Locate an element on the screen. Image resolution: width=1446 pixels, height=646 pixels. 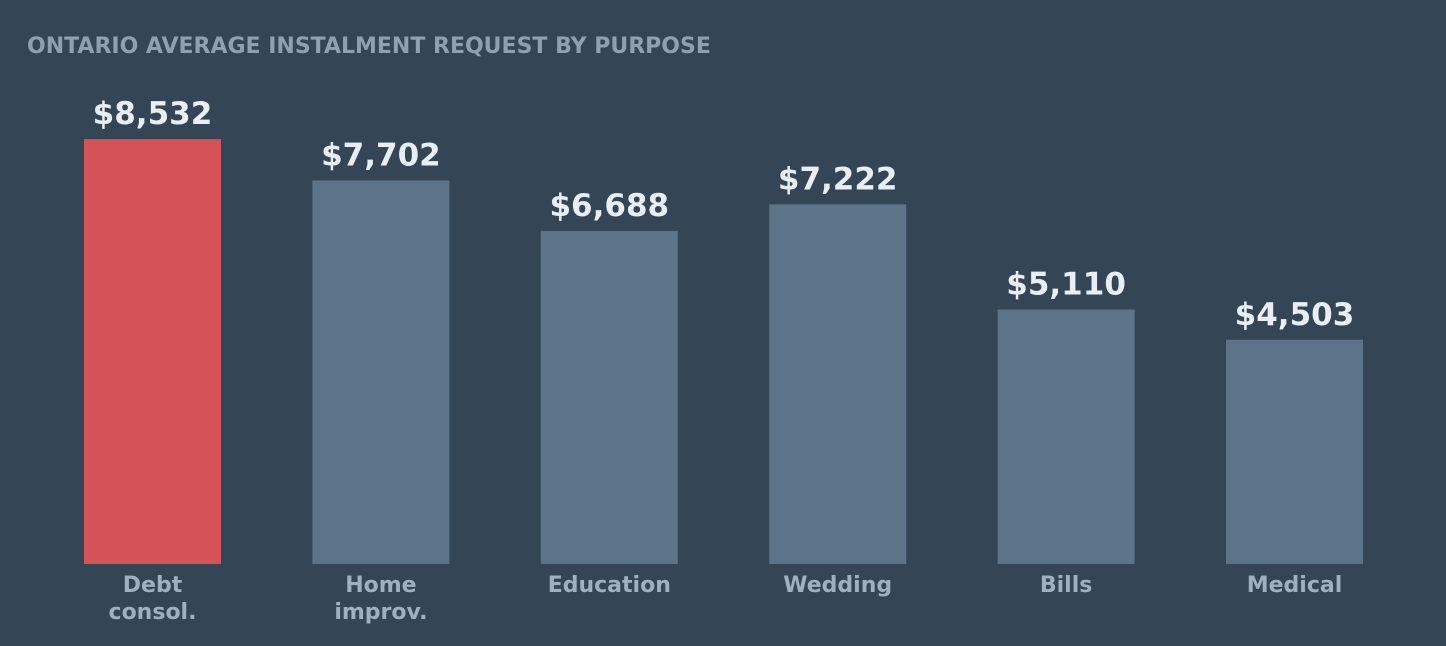
x-tick-label: Home improv. is located at coordinates (381, 599).